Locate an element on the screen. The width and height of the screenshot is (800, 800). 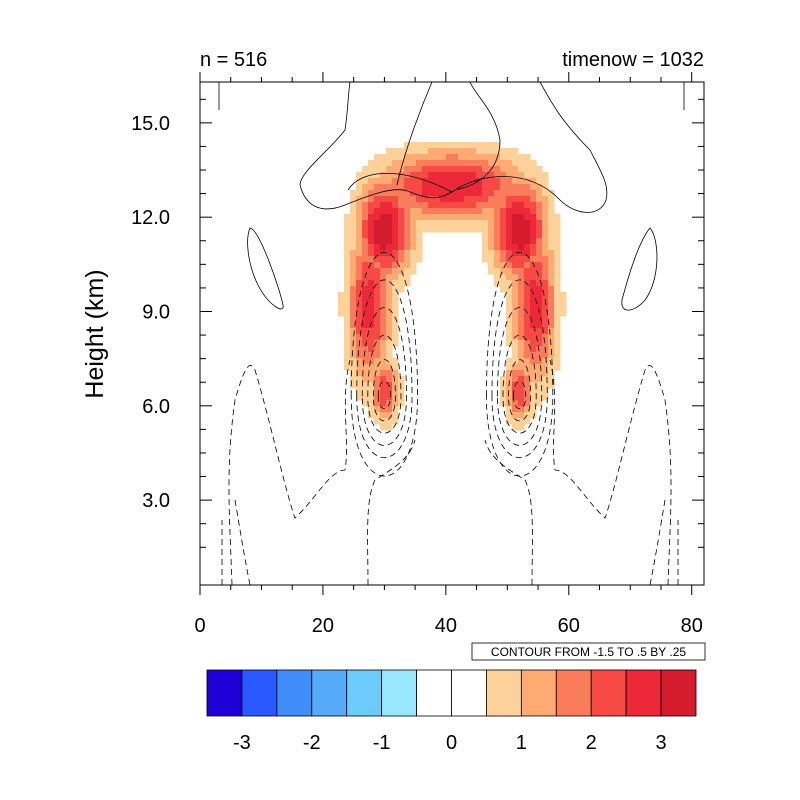
colorbar-tick-label: -1 is located at coordinates (382, 743).